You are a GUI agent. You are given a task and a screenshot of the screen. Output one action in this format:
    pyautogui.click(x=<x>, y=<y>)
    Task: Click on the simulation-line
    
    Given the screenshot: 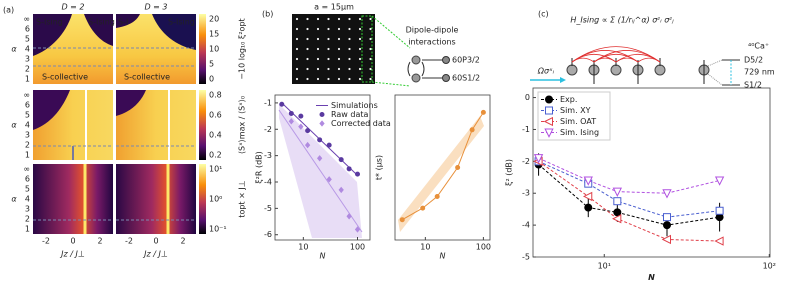 What is the action you would take?
    pyautogui.click(x=320, y=171)
    